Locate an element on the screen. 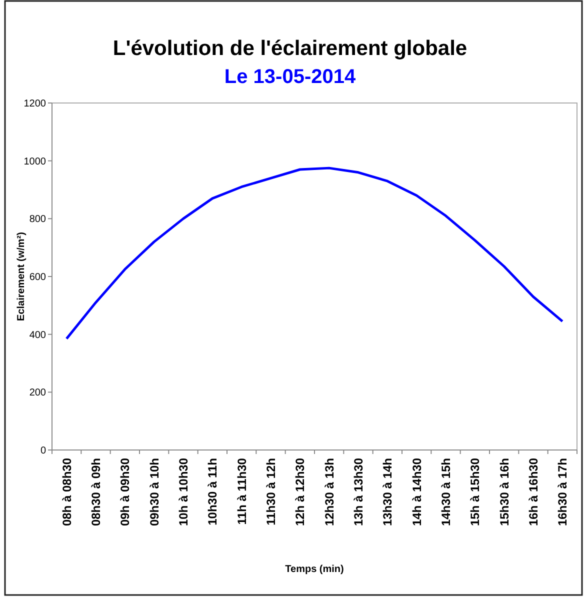 This screenshot has width=584, height=597. x-tick-label: 12h à 12h30 is located at coordinates (300, 492).